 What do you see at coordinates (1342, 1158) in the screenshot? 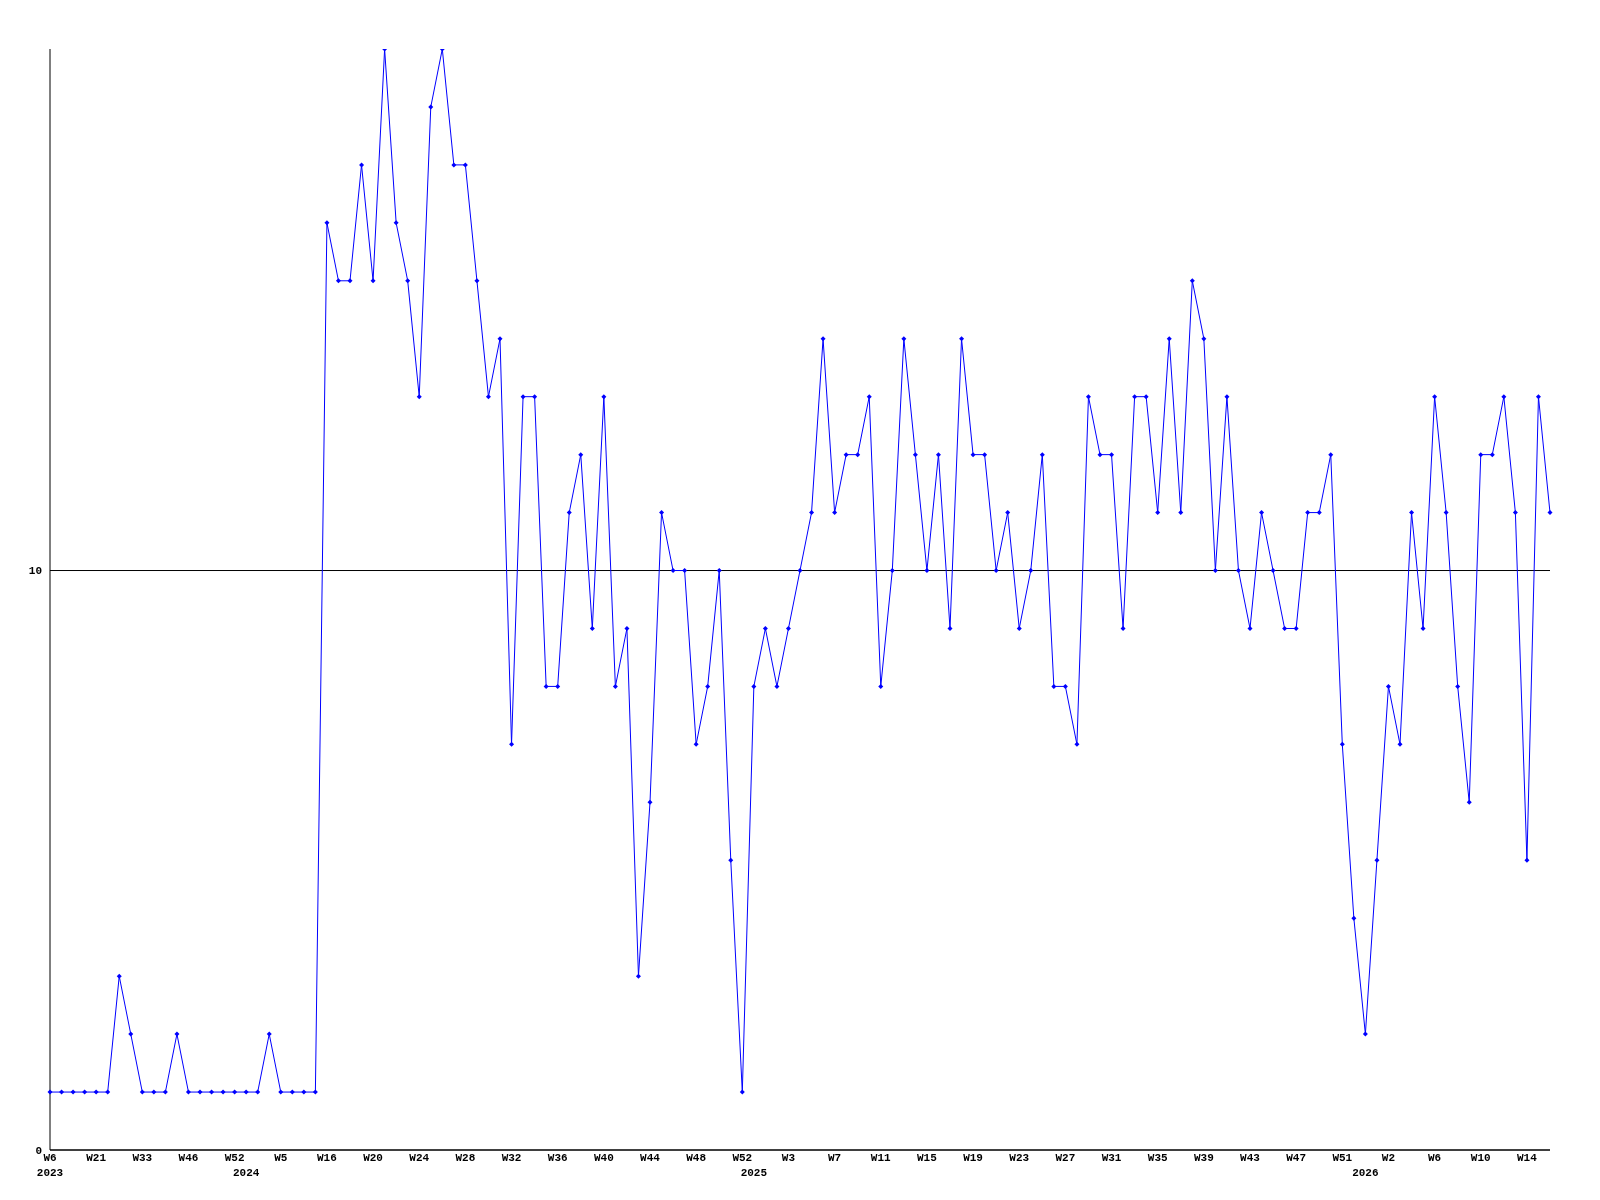
I see `x-tick-label: W51` at bounding box center [1342, 1158].